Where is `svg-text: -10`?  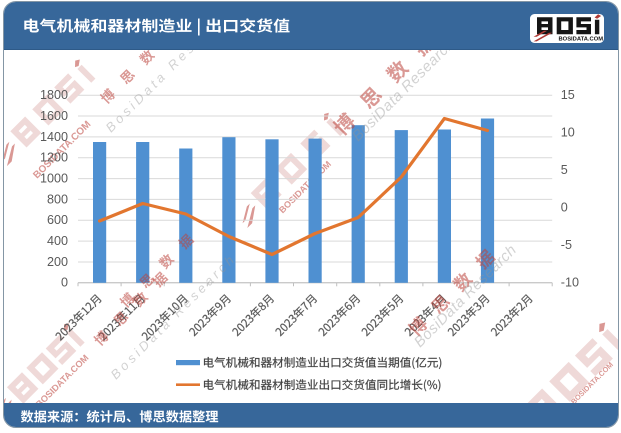 svg-text: -10 is located at coordinates (570, 283).